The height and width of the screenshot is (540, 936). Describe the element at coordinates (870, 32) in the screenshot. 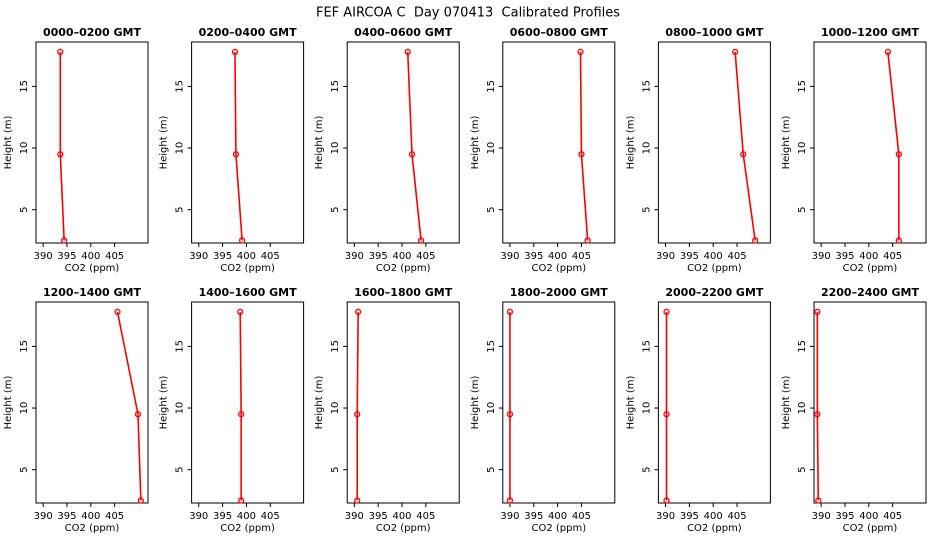

I see `panel-title: 1000–1200 GMT` at that location.